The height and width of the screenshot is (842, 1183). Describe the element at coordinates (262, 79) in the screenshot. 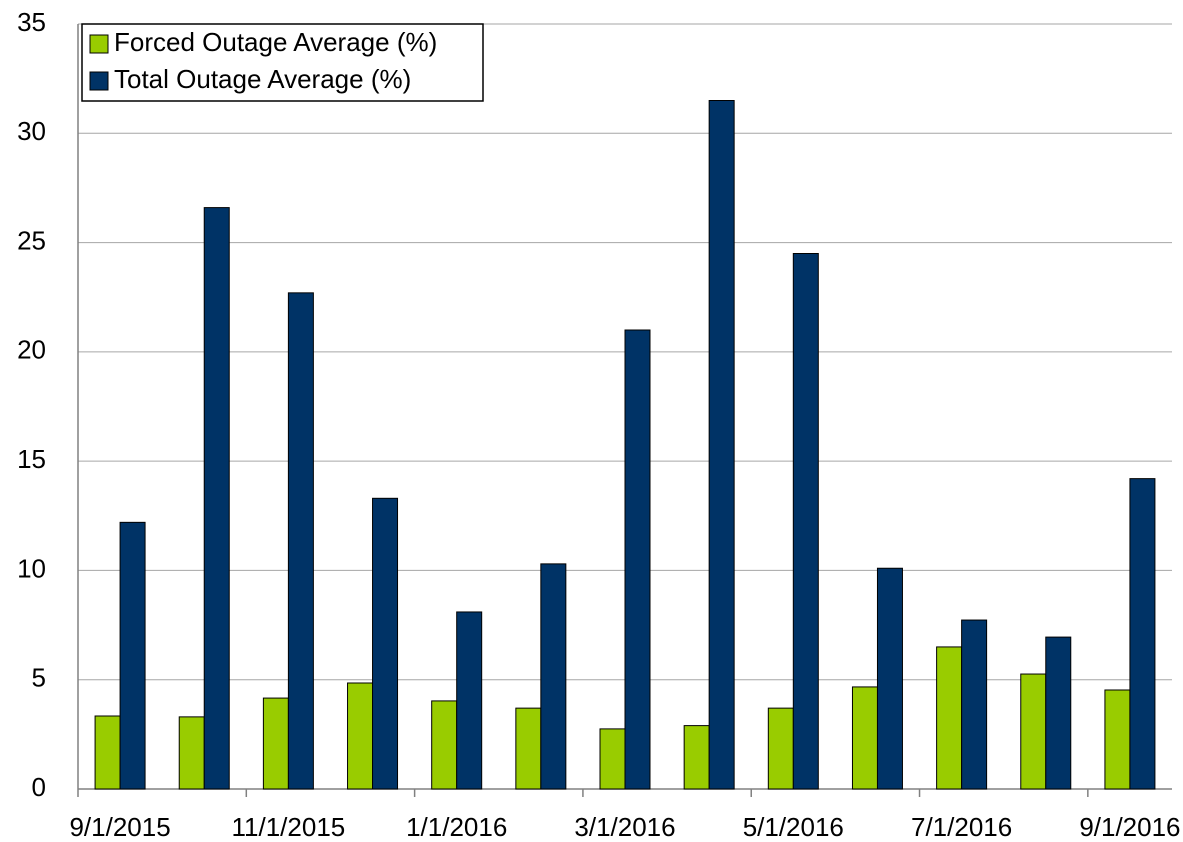

I see `legend-label: Total Outage Average (%)` at that location.